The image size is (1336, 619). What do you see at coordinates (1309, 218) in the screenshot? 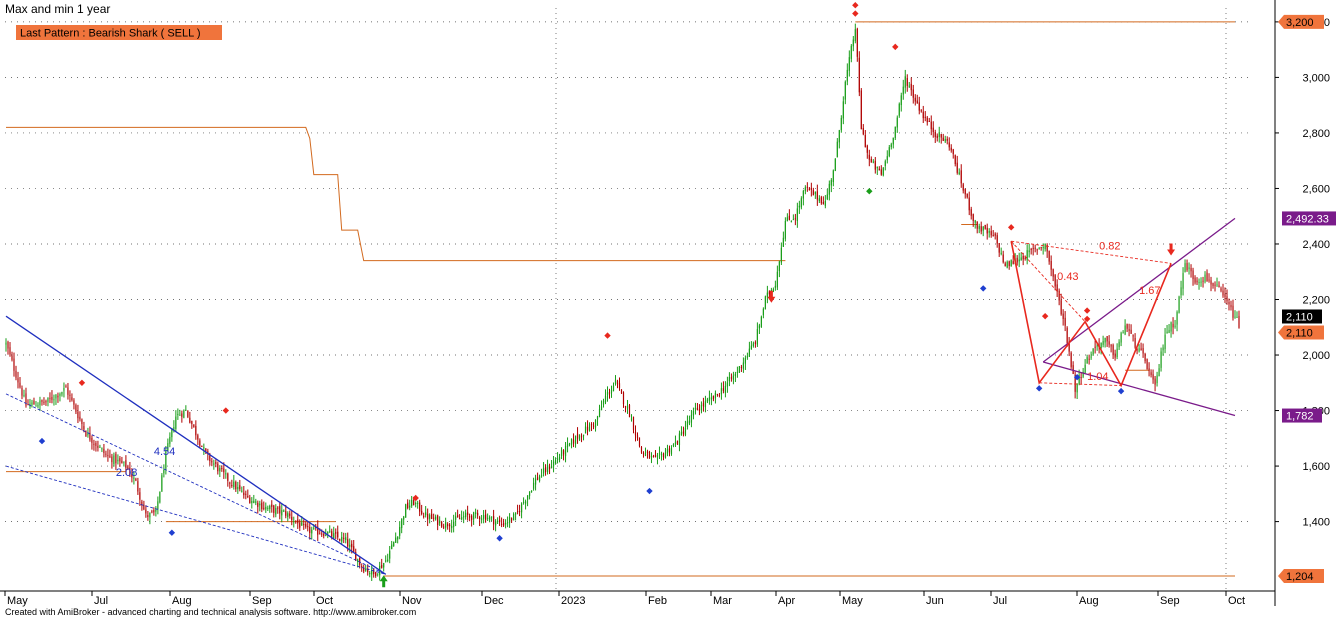
I see `price-tag: 2,492.33` at bounding box center [1309, 218].